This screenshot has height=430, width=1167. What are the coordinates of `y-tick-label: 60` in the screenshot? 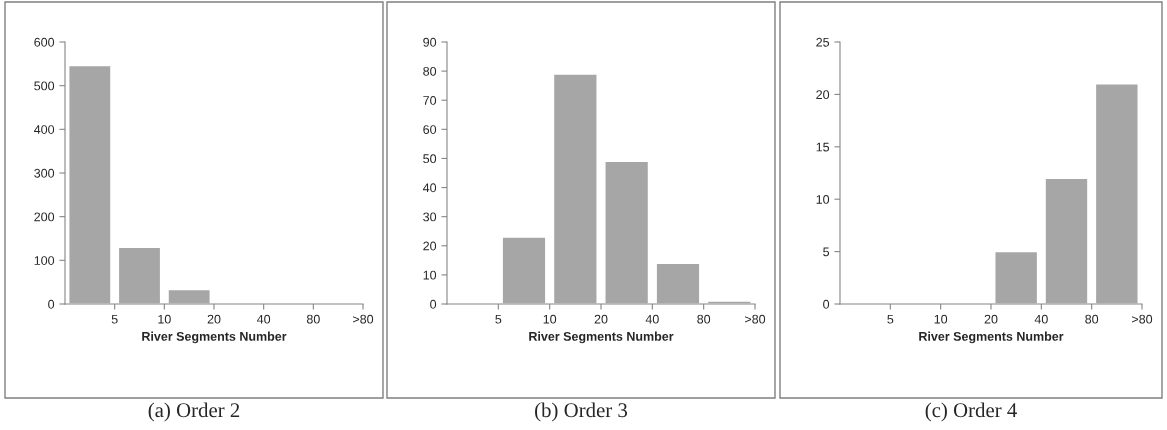 It's located at (430, 129).